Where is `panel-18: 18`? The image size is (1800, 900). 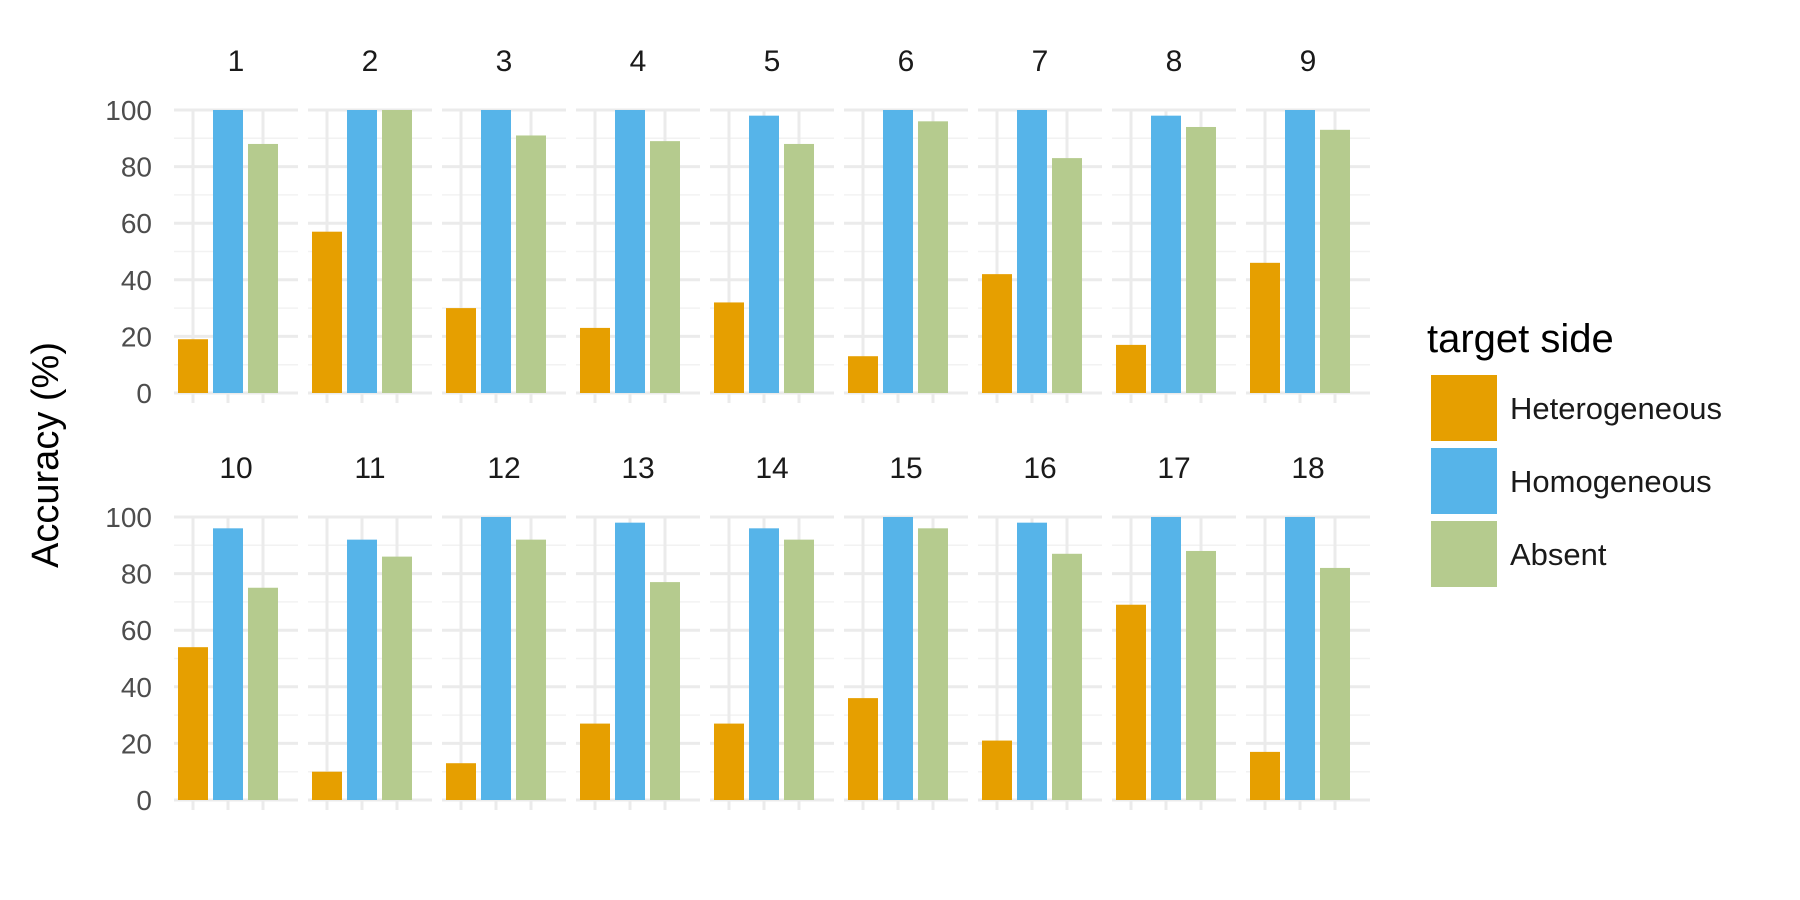 panel-18: 18 is located at coordinates (1308, 631).